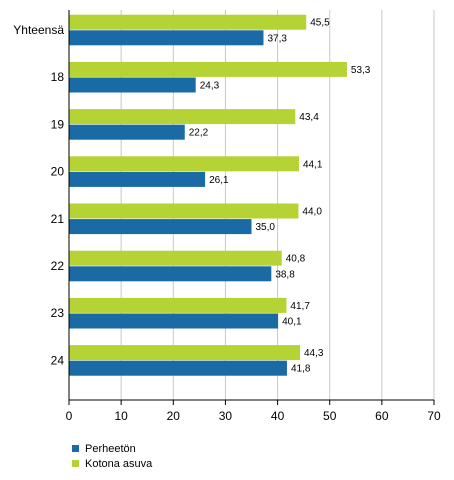  I want to click on x-tick-label-60: 60, so click(382, 416).